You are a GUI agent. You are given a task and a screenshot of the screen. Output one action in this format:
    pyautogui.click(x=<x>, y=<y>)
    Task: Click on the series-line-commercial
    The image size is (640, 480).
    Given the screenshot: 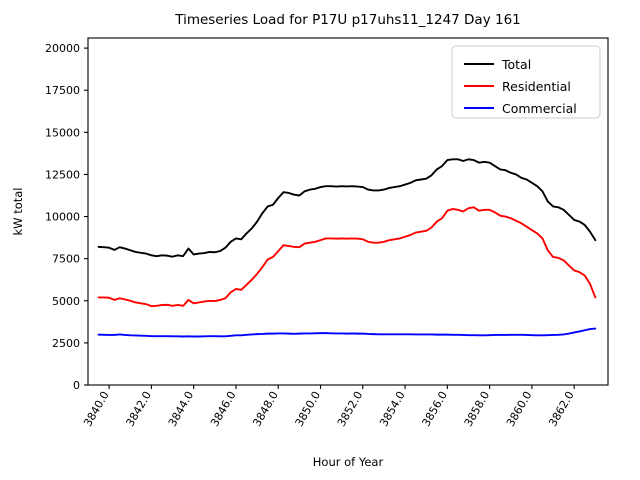 What is the action you would take?
    pyautogui.click(x=347, y=332)
    